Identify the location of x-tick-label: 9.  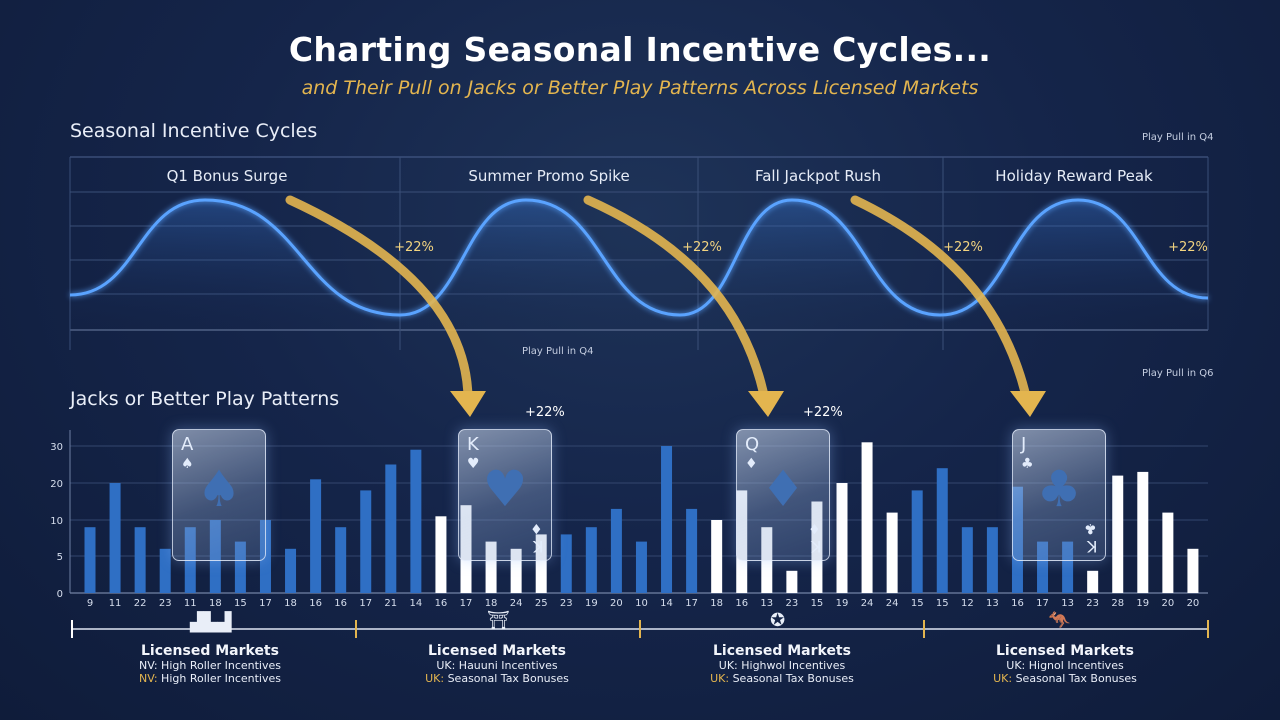
(90, 603).